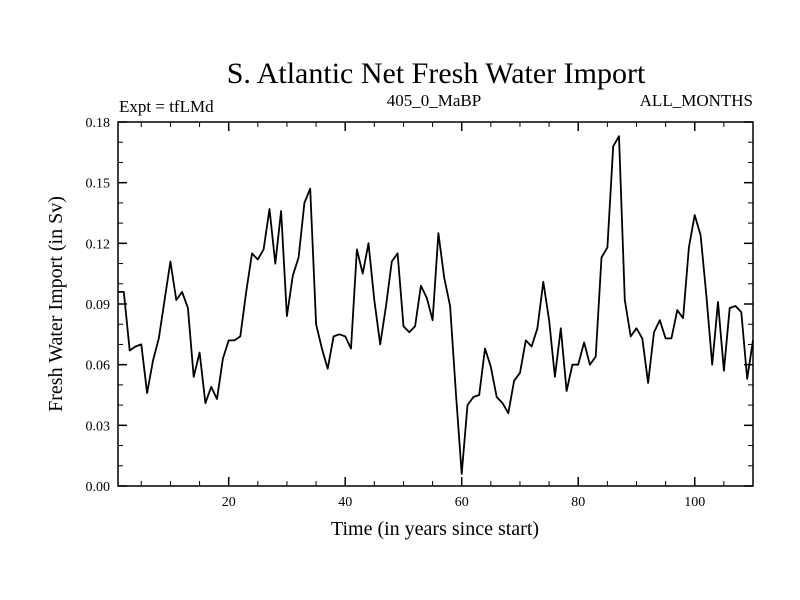 Image resolution: width=800 pixels, height=600 pixels. What do you see at coordinates (345, 502) in the screenshot?
I see `x-tick-label: 40` at bounding box center [345, 502].